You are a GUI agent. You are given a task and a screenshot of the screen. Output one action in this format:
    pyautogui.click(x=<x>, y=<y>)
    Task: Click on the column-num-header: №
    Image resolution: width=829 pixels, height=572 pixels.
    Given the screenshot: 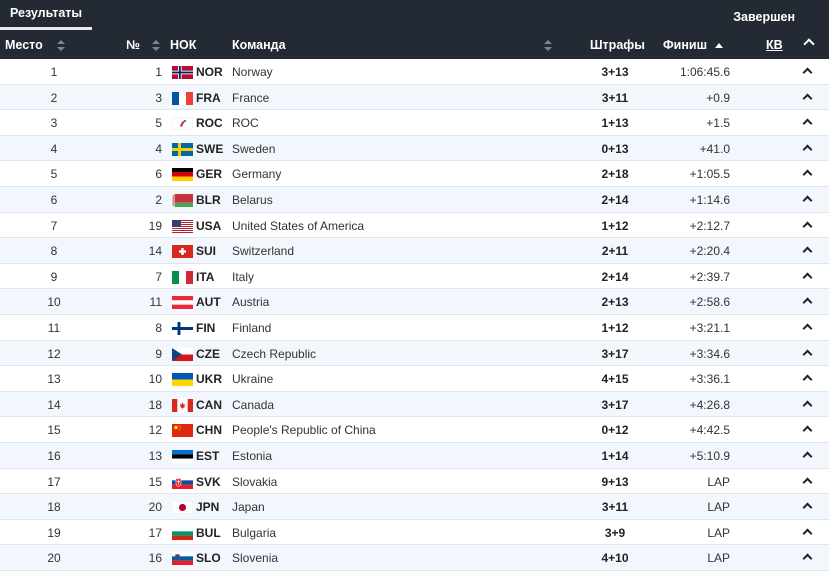 What is the action you would take?
    pyautogui.click(x=143, y=45)
    